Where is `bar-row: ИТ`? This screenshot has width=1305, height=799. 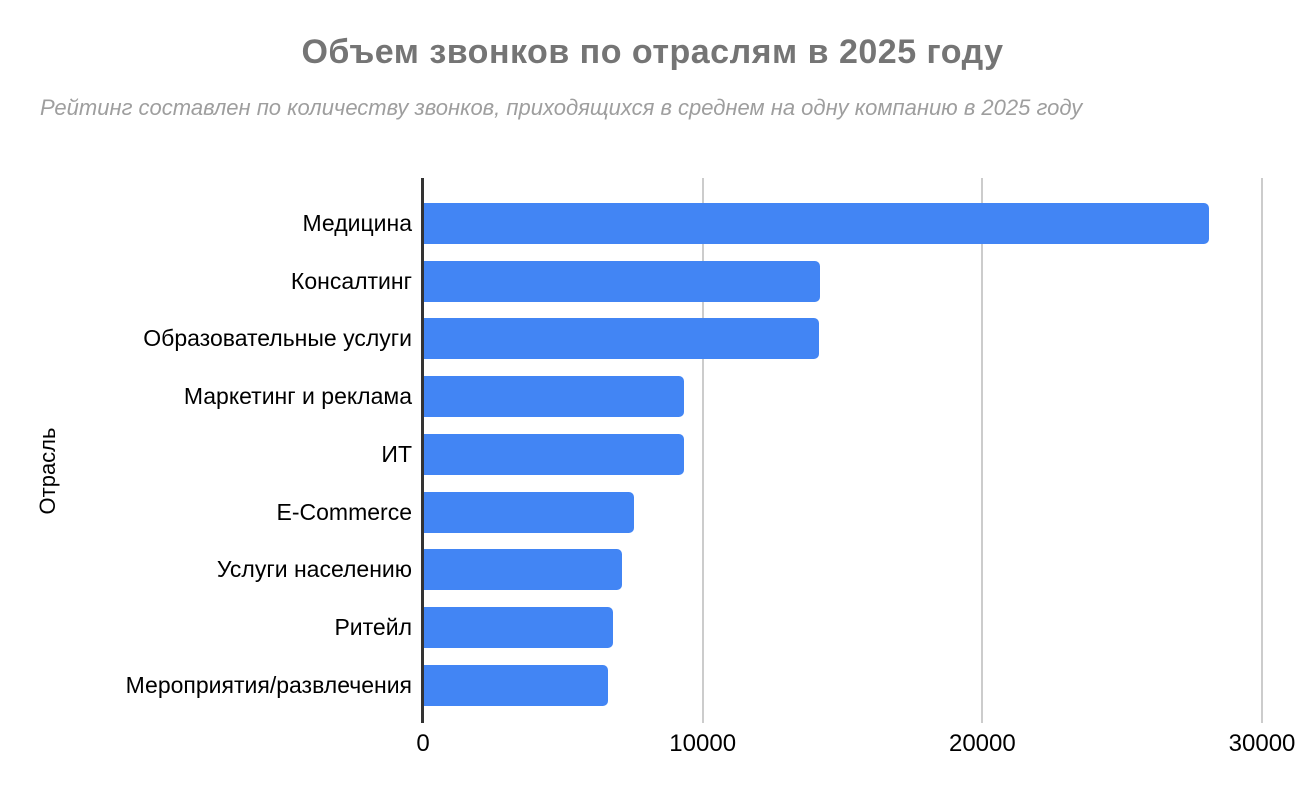 bar-row: ИТ is located at coordinates (835, 454).